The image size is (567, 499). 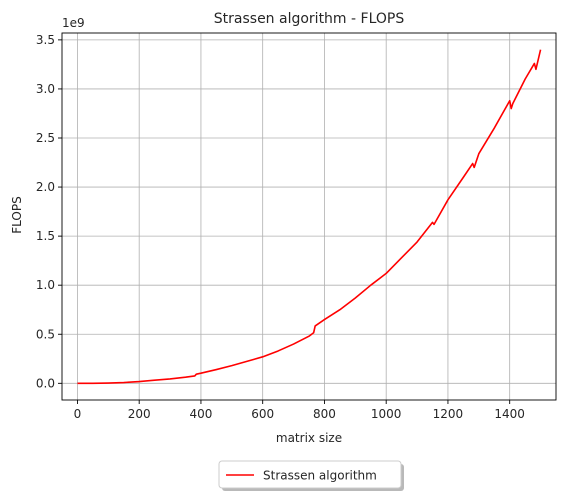 What do you see at coordinates (448, 414) in the screenshot?
I see `x-tick-label-6: 1200` at bounding box center [448, 414].